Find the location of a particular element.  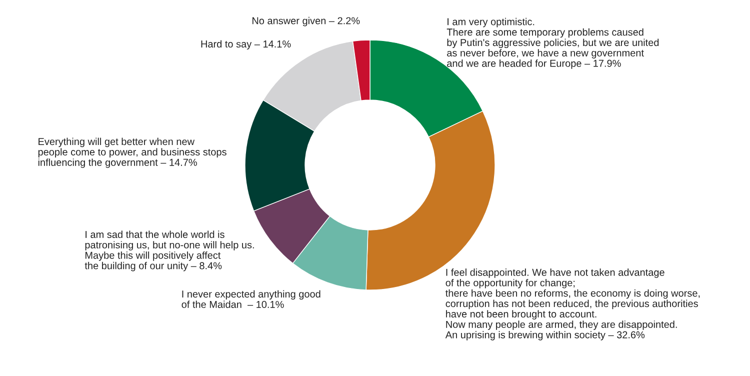

slice-label: I am very optimistic. There are some temporary problems caused by Putin's aggressive policies, but we are united as never before, we have a new government and we are headed for Europe – 17.9% is located at coordinates (552, 43).